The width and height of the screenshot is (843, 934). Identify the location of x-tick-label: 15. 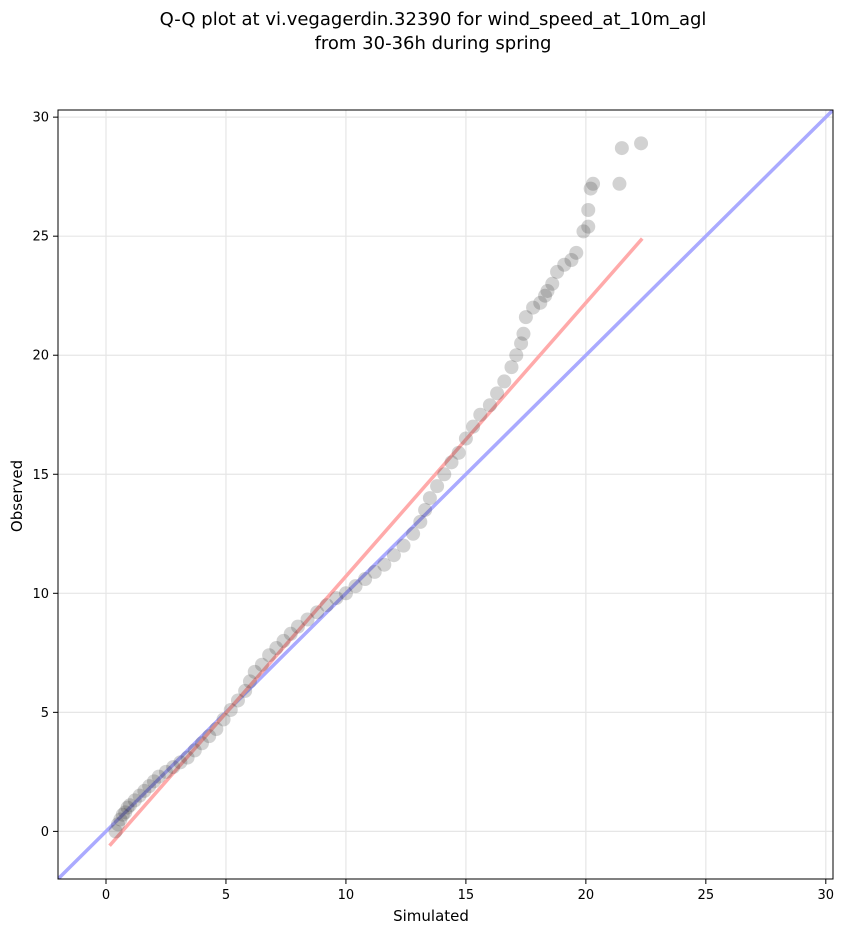
(466, 895).